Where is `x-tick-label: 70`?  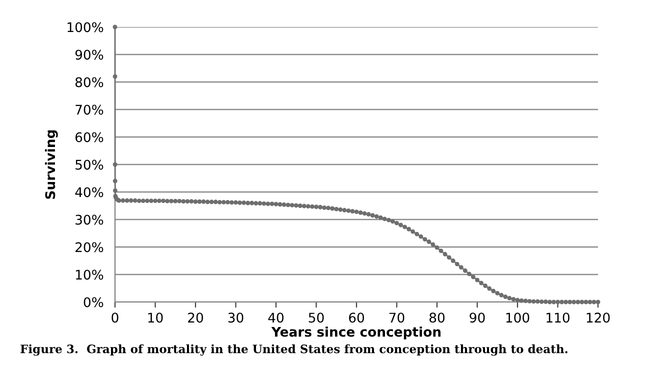 x-tick-label: 70 is located at coordinates (396, 317).